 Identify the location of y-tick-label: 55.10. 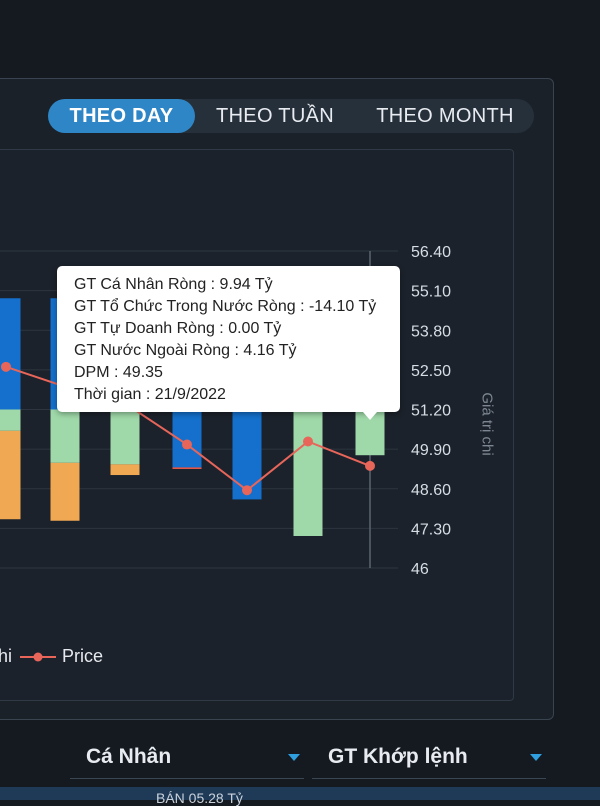
(431, 292).